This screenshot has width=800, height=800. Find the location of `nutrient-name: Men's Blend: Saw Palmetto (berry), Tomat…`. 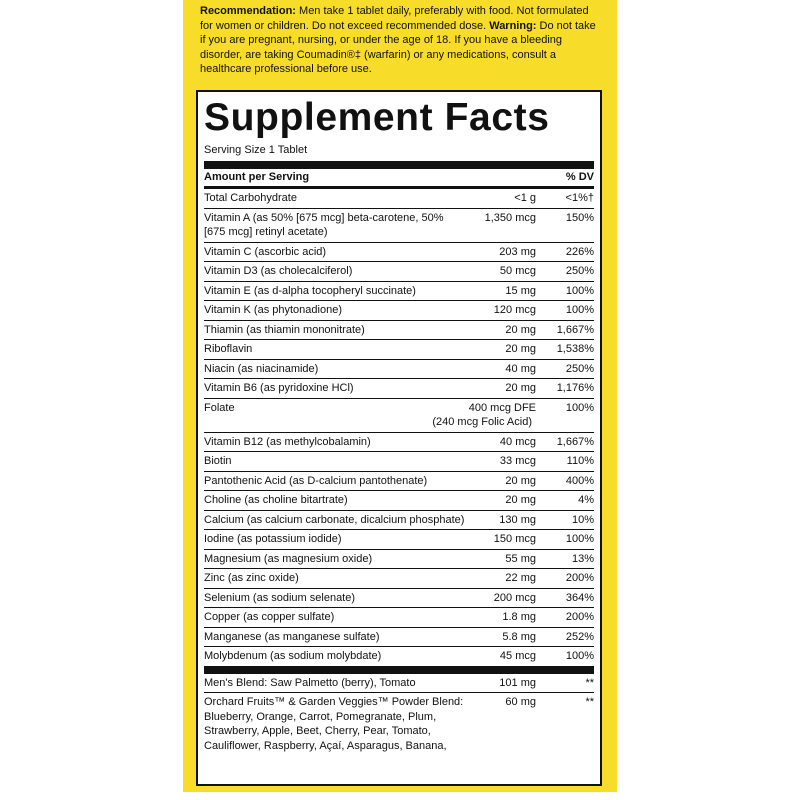

nutrient-name: Men's Blend: Saw Palmetto (berry), Tomat… is located at coordinates (310, 682).